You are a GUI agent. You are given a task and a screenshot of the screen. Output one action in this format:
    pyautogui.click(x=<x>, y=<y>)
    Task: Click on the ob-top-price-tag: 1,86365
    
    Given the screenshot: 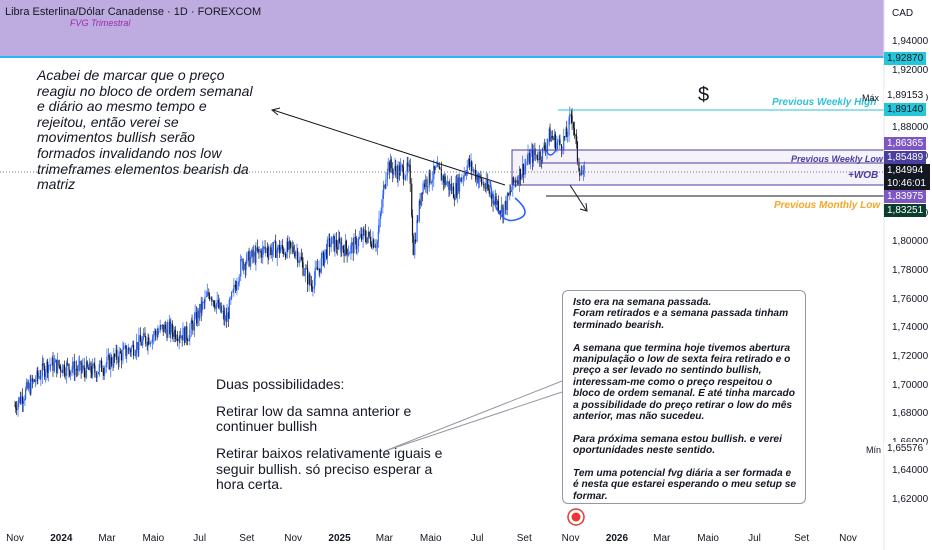 What is the action you would take?
    pyautogui.click(x=905, y=143)
    